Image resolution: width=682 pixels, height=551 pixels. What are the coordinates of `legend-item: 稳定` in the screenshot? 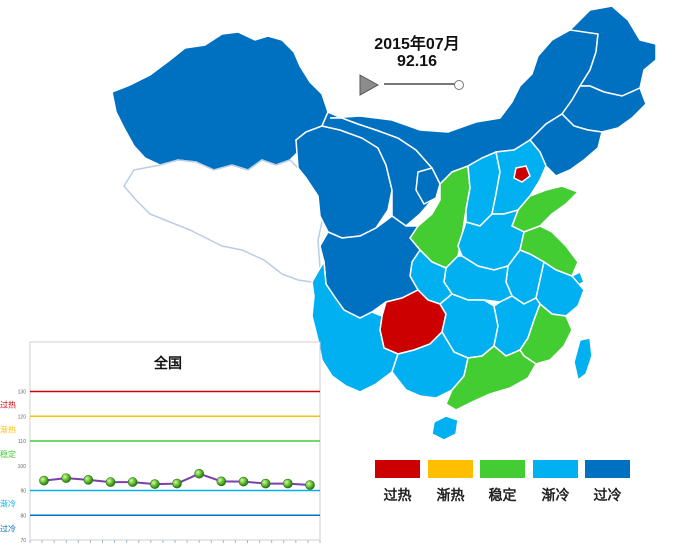 It's located at (504, 482).